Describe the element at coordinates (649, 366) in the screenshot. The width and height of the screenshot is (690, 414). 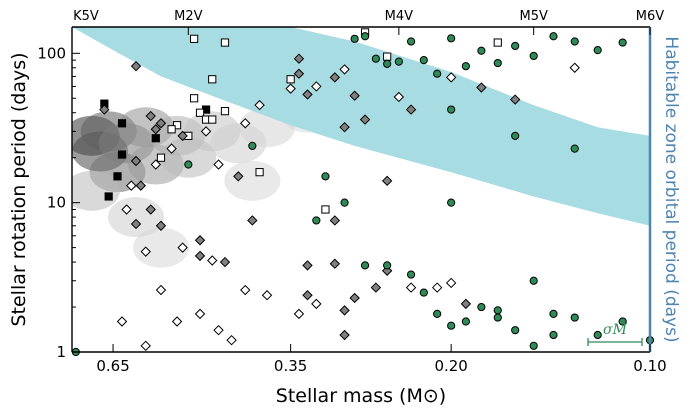
I see `x-tick-label: 0.10` at that location.